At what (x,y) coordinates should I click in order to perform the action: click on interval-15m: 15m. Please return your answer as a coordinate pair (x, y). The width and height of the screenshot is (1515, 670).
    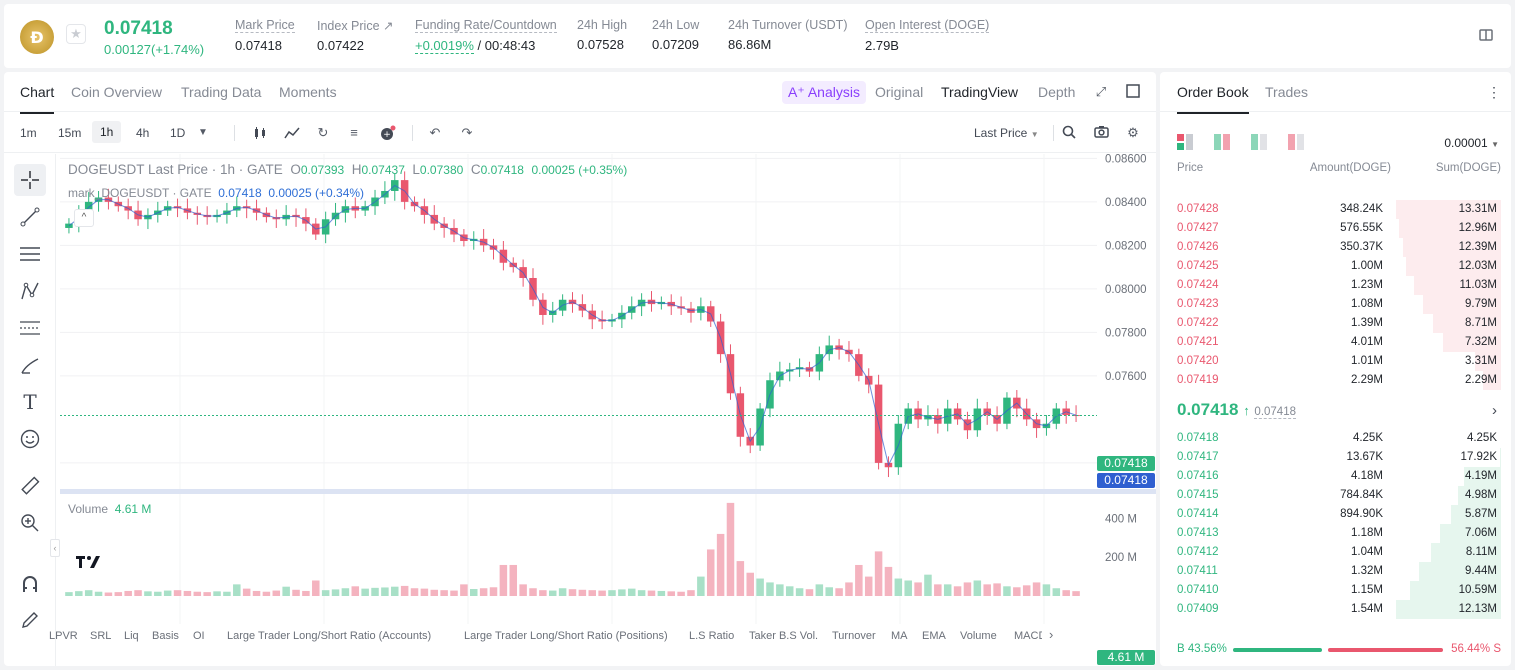
    Looking at the image, I should click on (70, 133).